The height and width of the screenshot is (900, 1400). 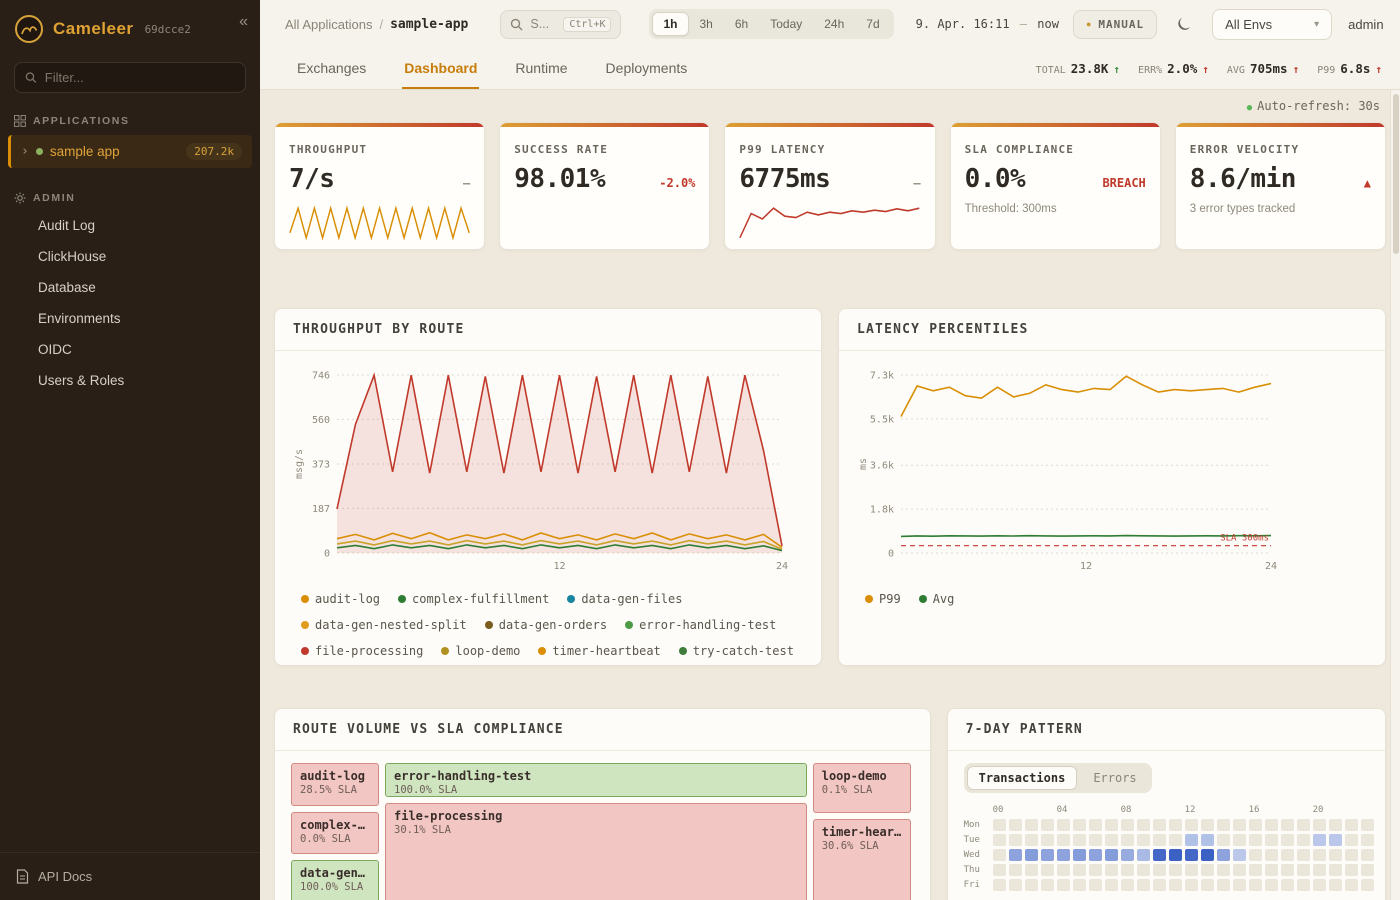 What do you see at coordinates (1078, 68) in the screenshot?
I see `stat-total: TOTAL 23.8K ↑` at bounding box center [1078, 68].